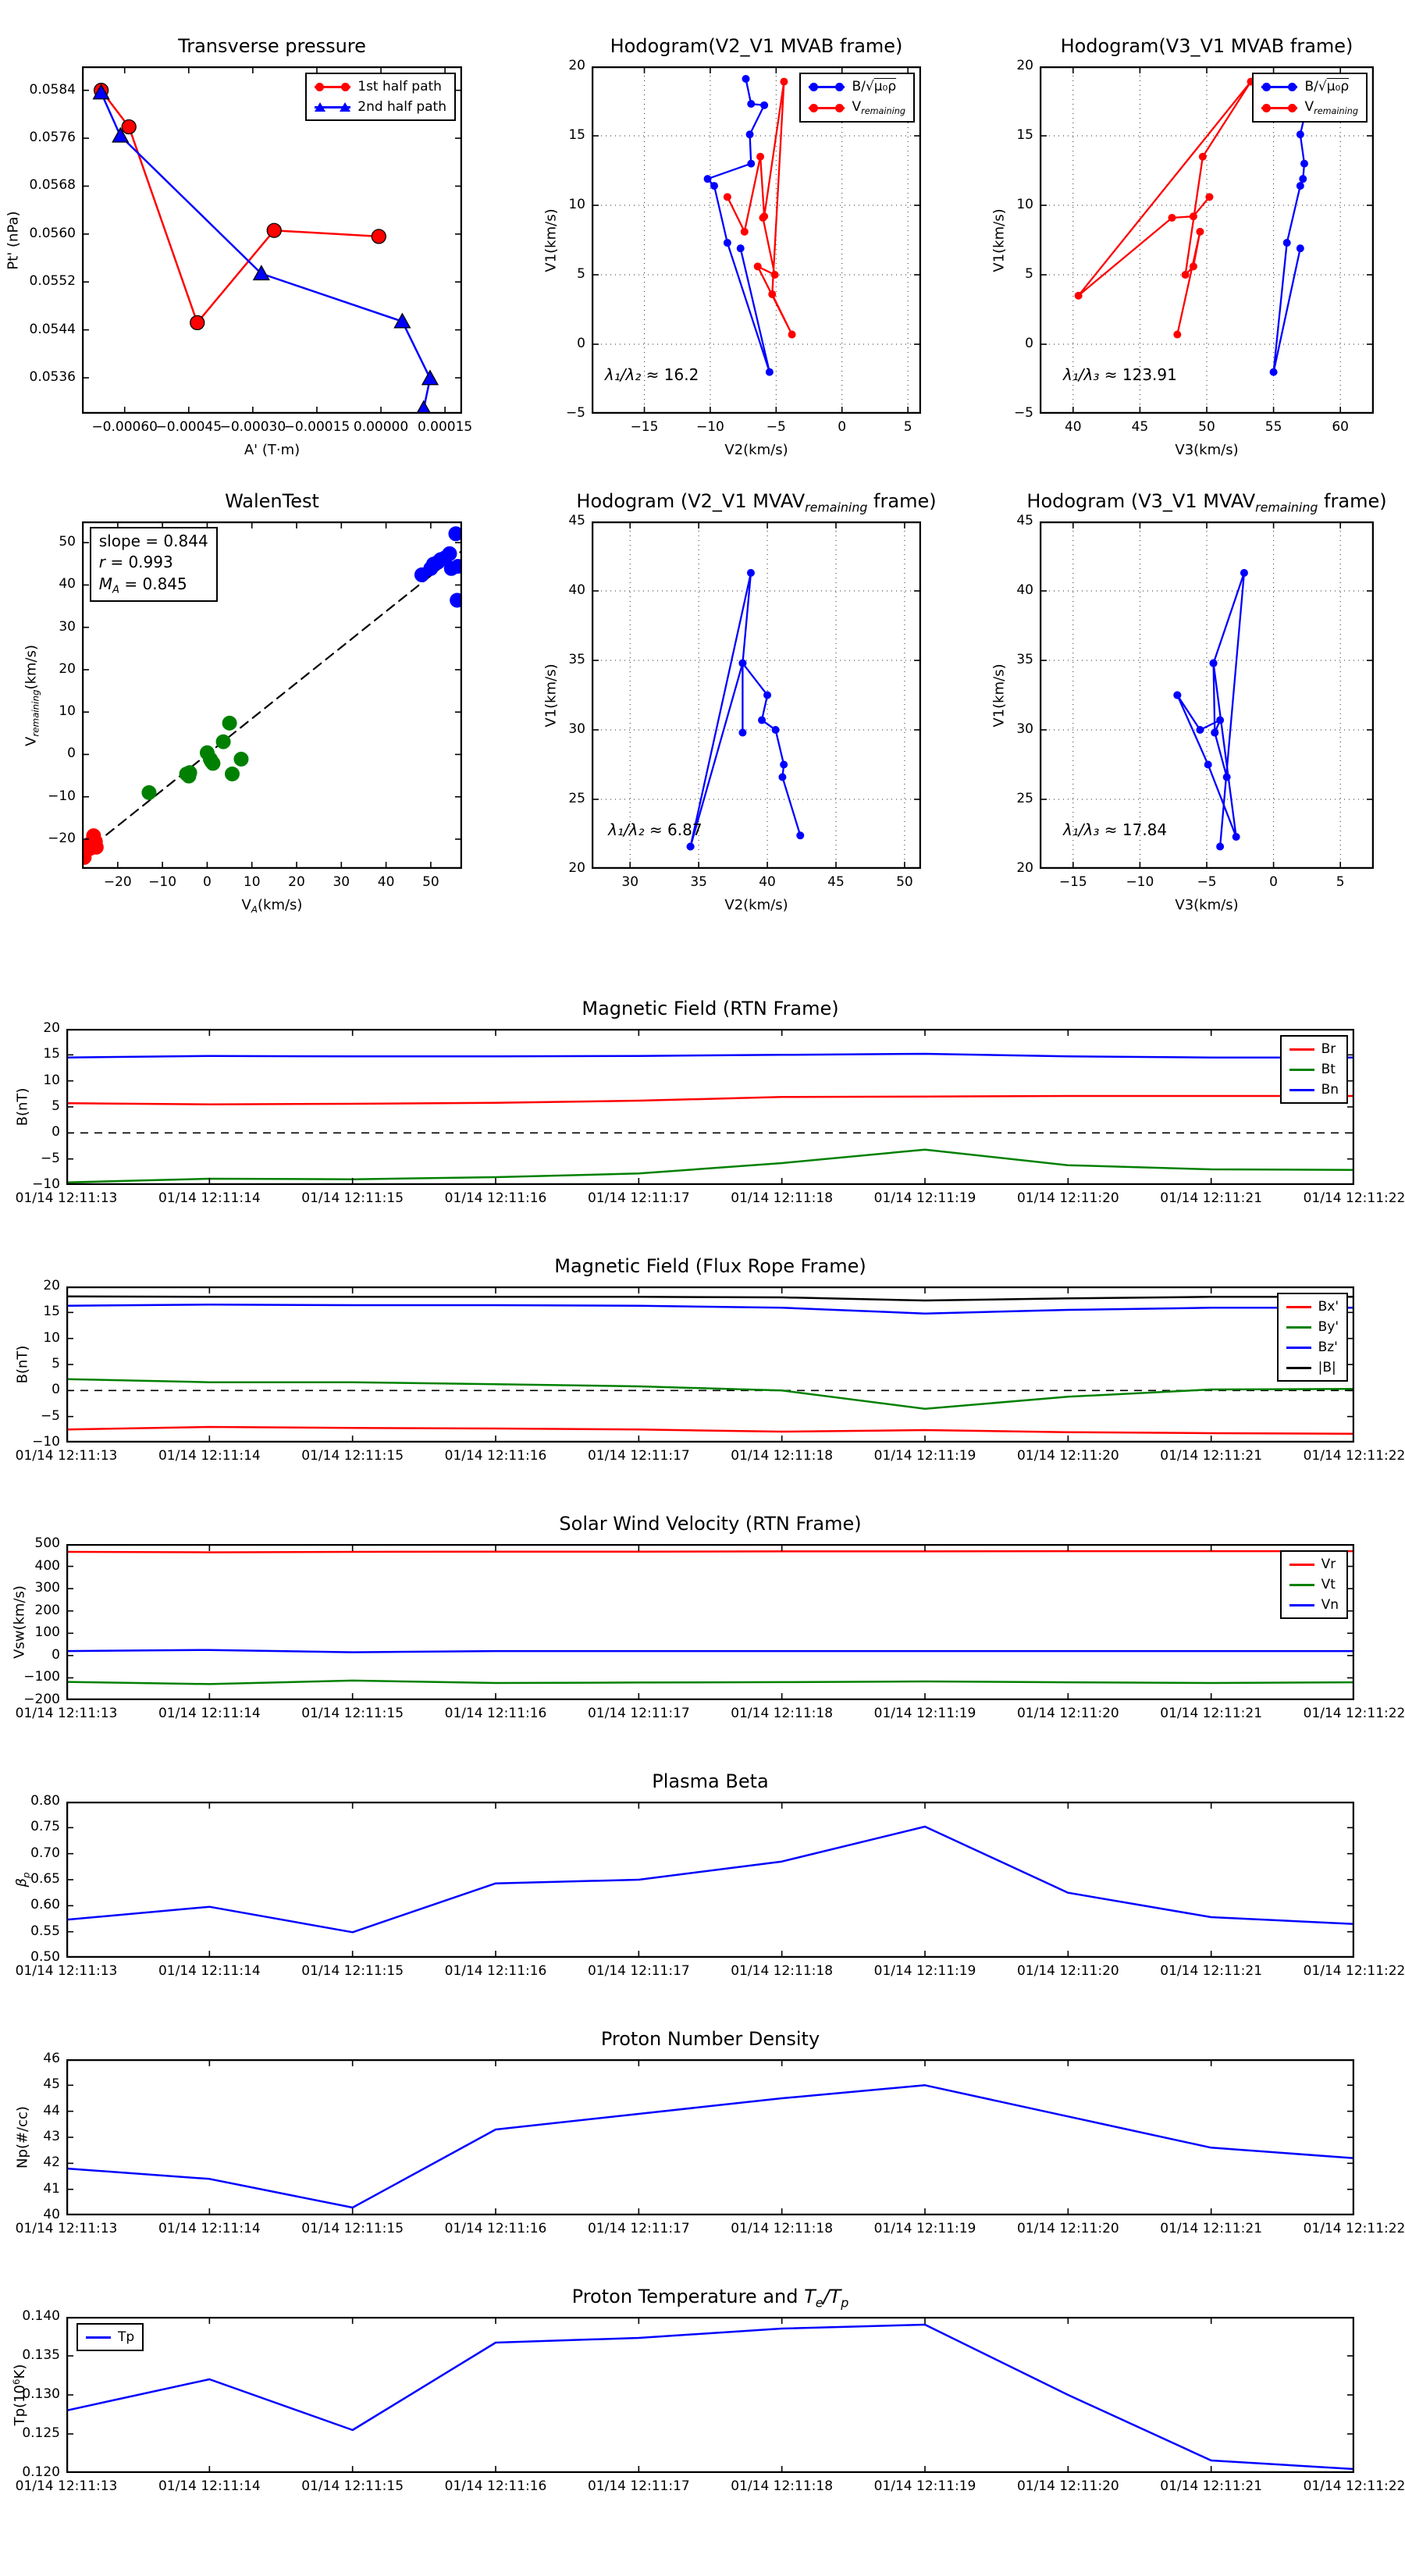  Describe the element at coordinates (746, 709) in the screenshot. I see `hodogram-v2v1-mvav-series-v-remaining` at that location.